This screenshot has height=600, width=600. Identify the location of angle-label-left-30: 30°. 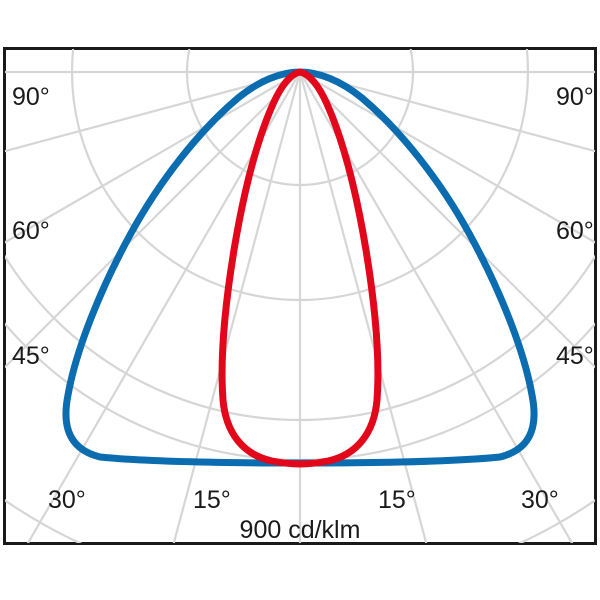
(67, 500).